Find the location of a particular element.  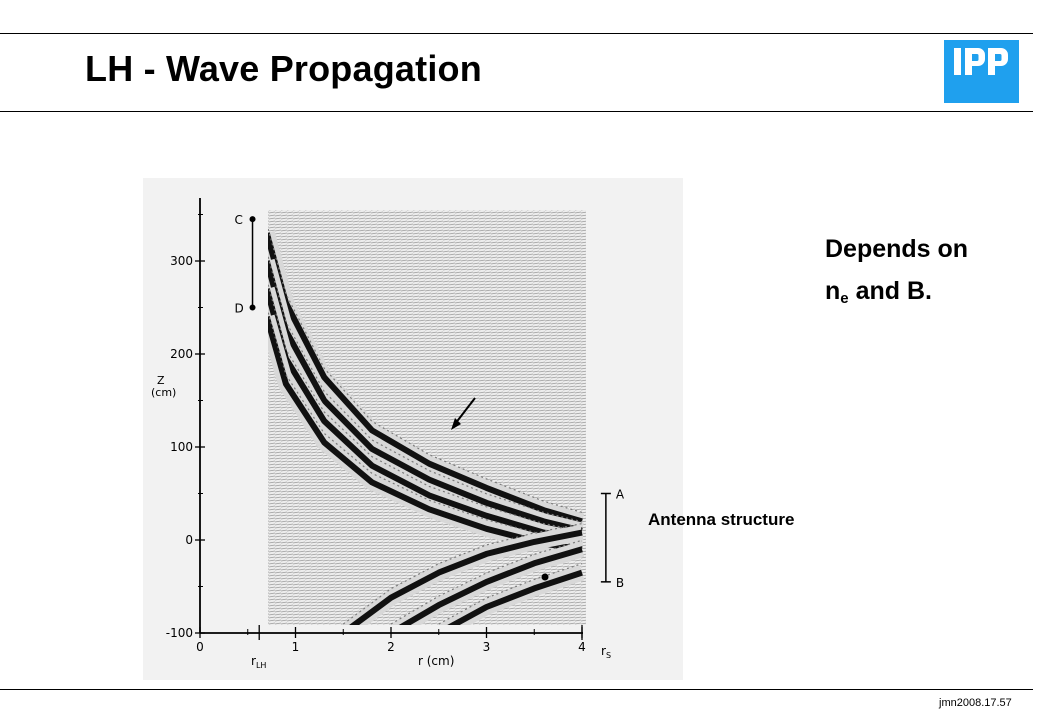

y-axis-label-unit: (cm) is located at coordinates (163, 392).